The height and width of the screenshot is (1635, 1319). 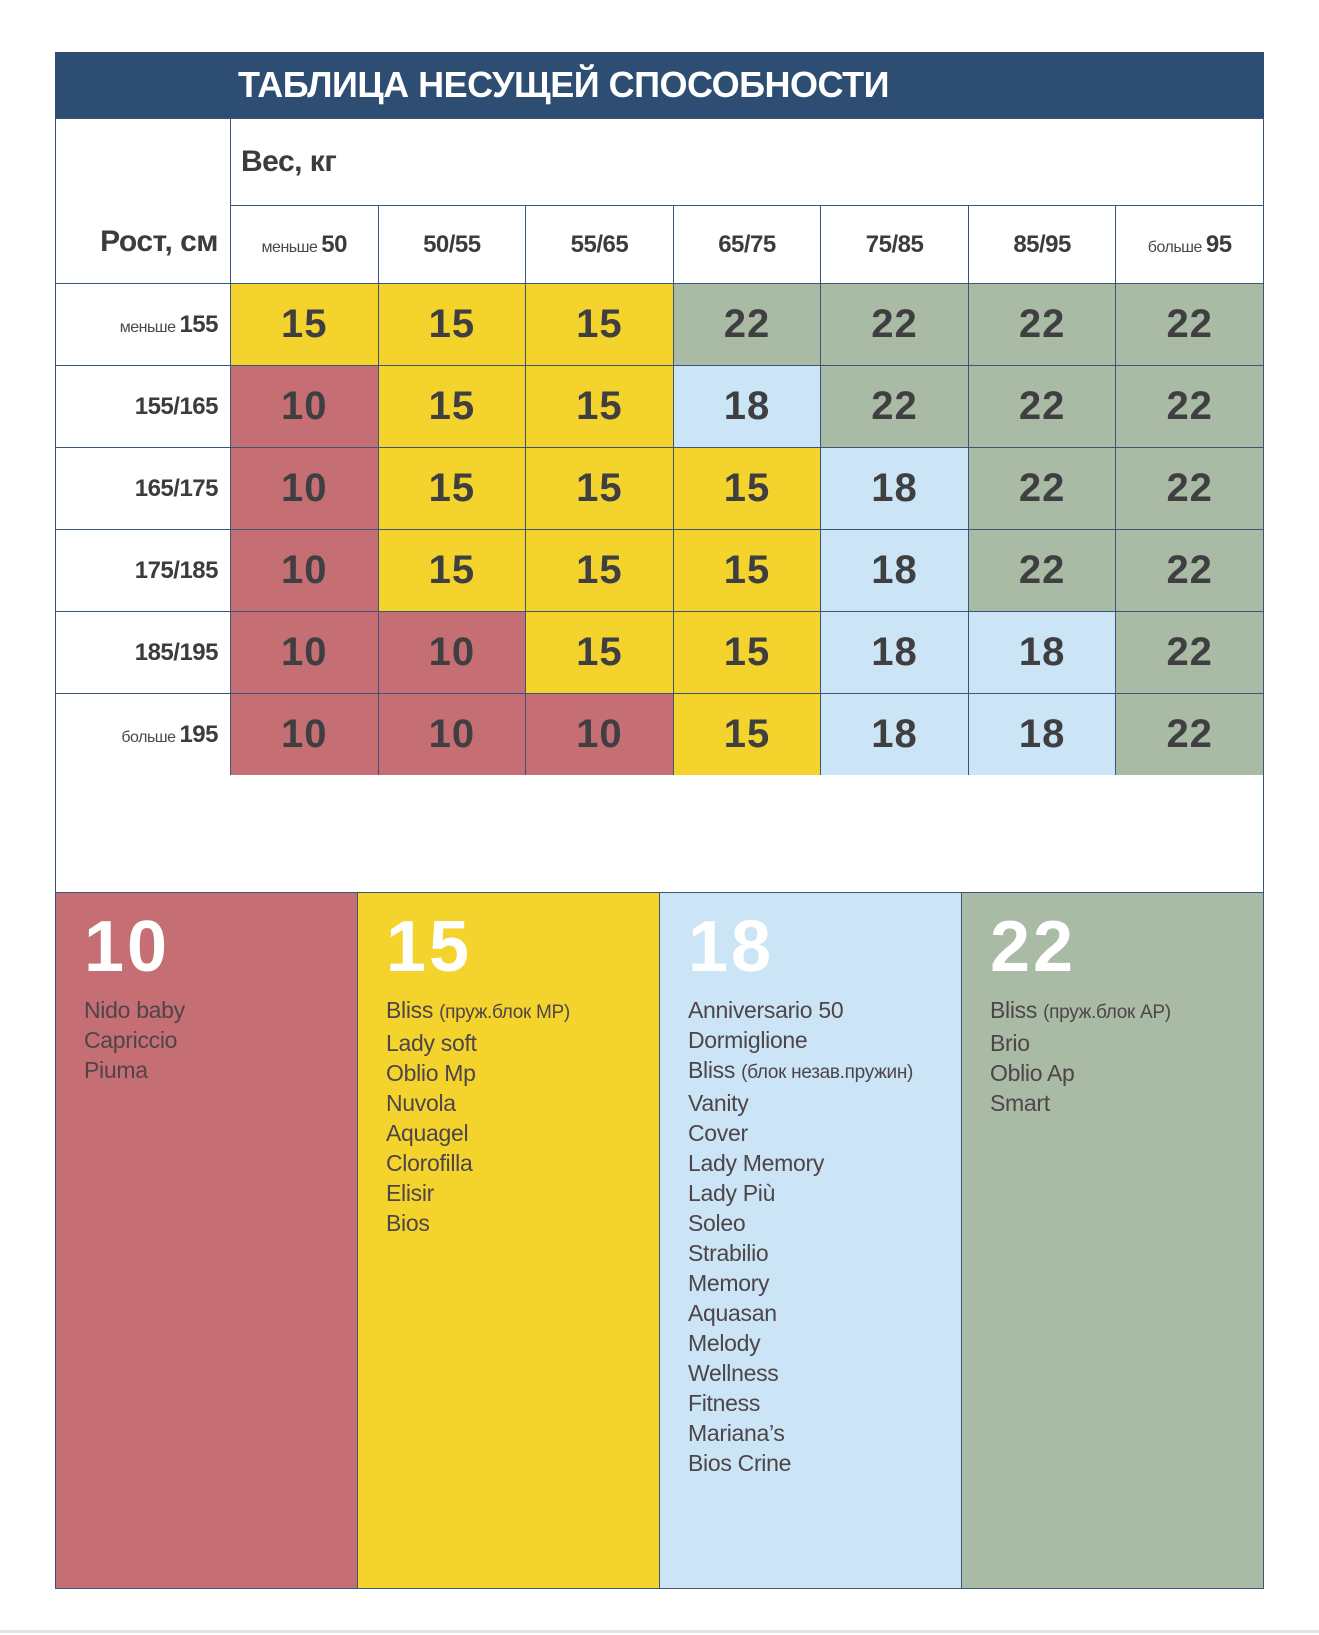 I want to click on legend-item: Smart, so click(x=1020, y=1103).